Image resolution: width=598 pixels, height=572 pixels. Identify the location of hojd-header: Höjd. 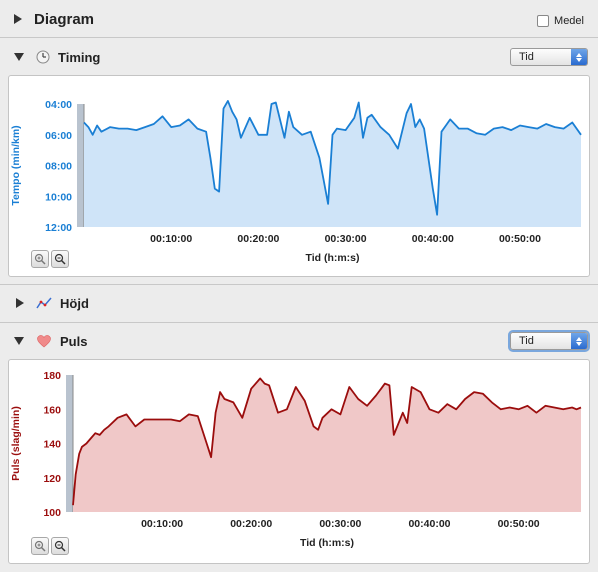
(299, 303).